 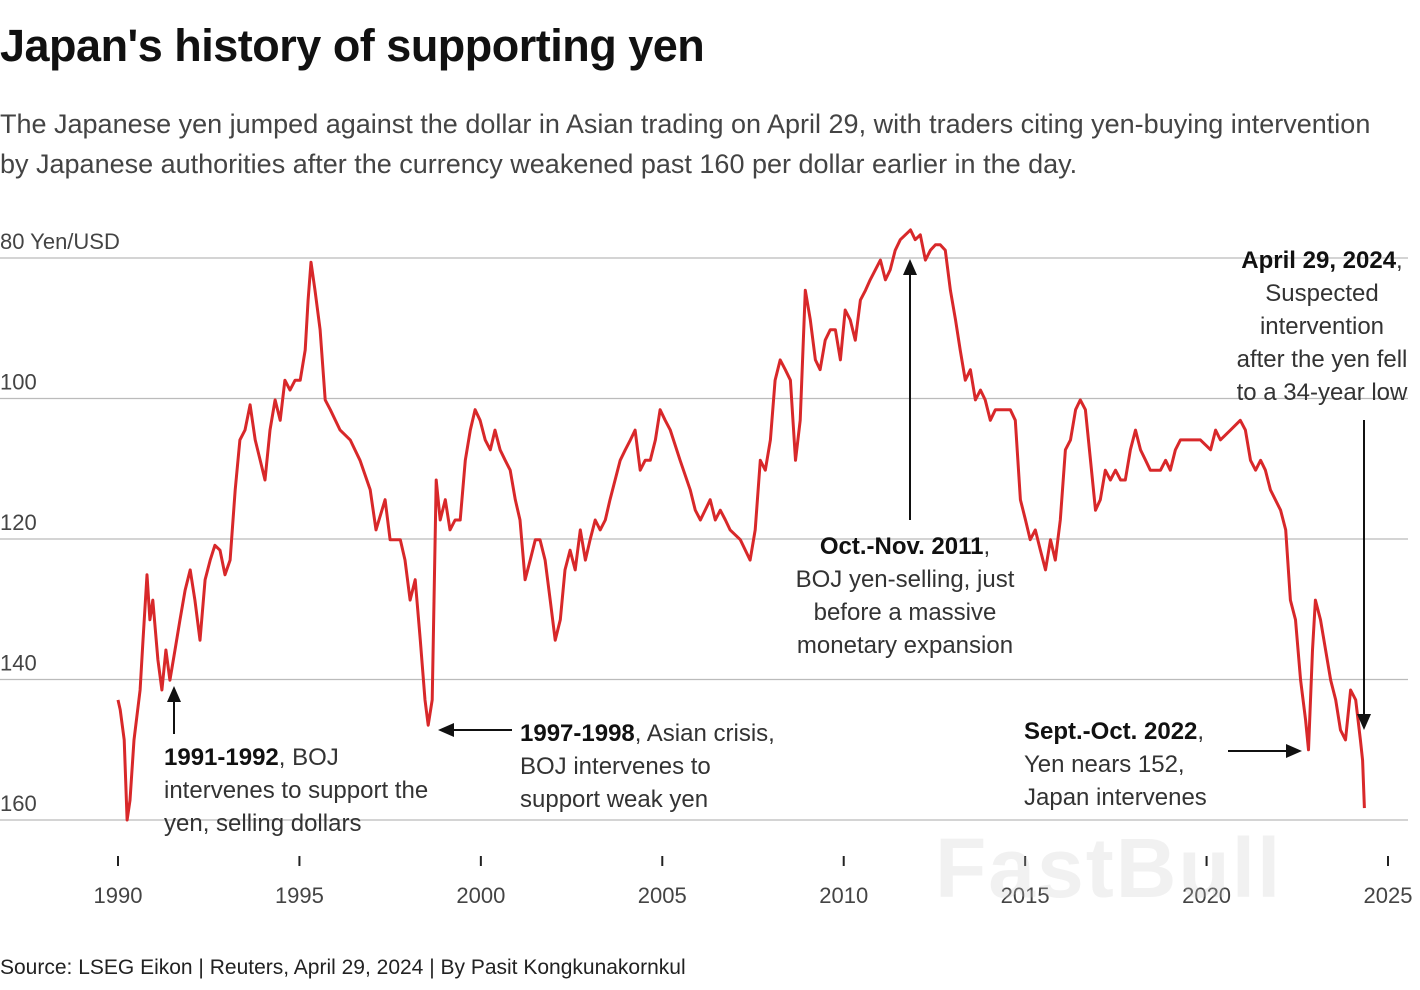 What do you see at coordinates (299, 895) in the screenshot?
I see `x-tick-label: 1995` at bounding box center [299, 895].